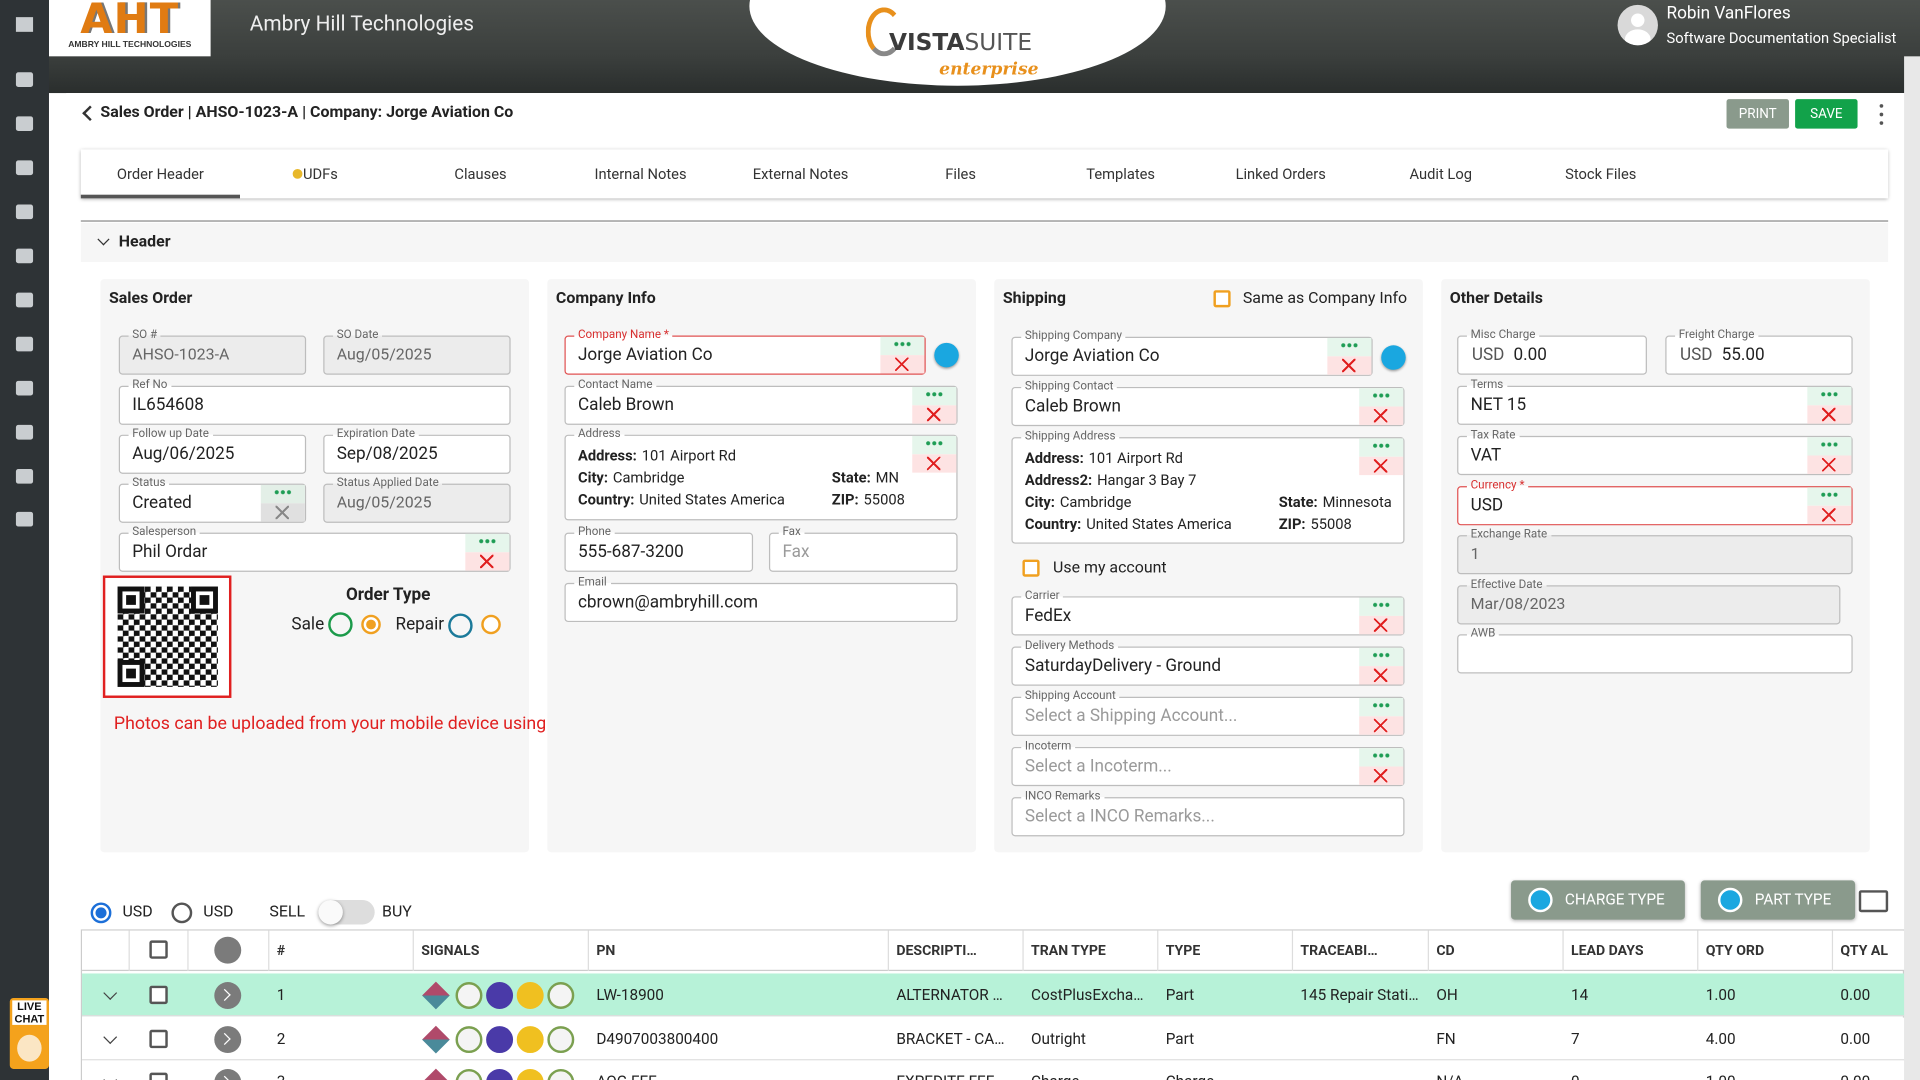  Describe the element at coordinates (346, 912) in the screenshot. I see `buy-sell-toggle` at that location.